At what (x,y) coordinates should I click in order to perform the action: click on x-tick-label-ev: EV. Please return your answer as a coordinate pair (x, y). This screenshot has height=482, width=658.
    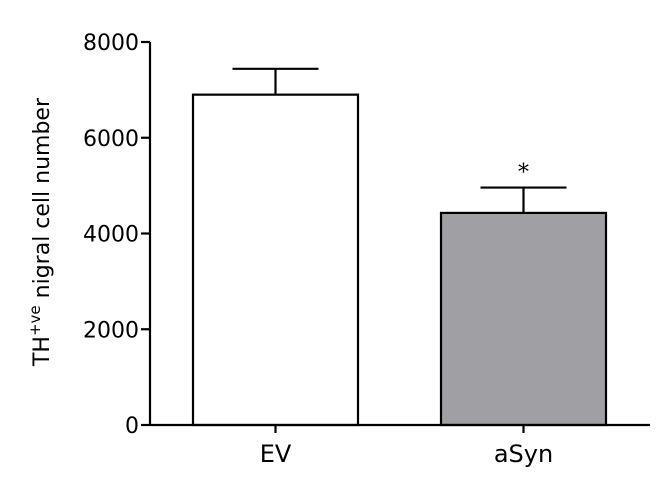
    Looking at the image, I should click on (276, 454).